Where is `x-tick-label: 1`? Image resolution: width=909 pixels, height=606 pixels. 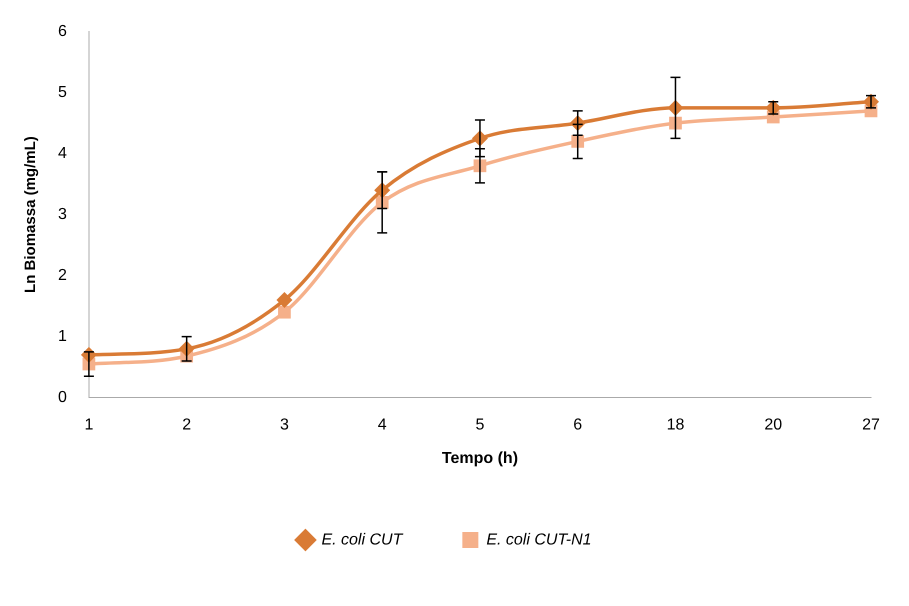 x-tick-label: 1 is located at coordinates (89, 425).